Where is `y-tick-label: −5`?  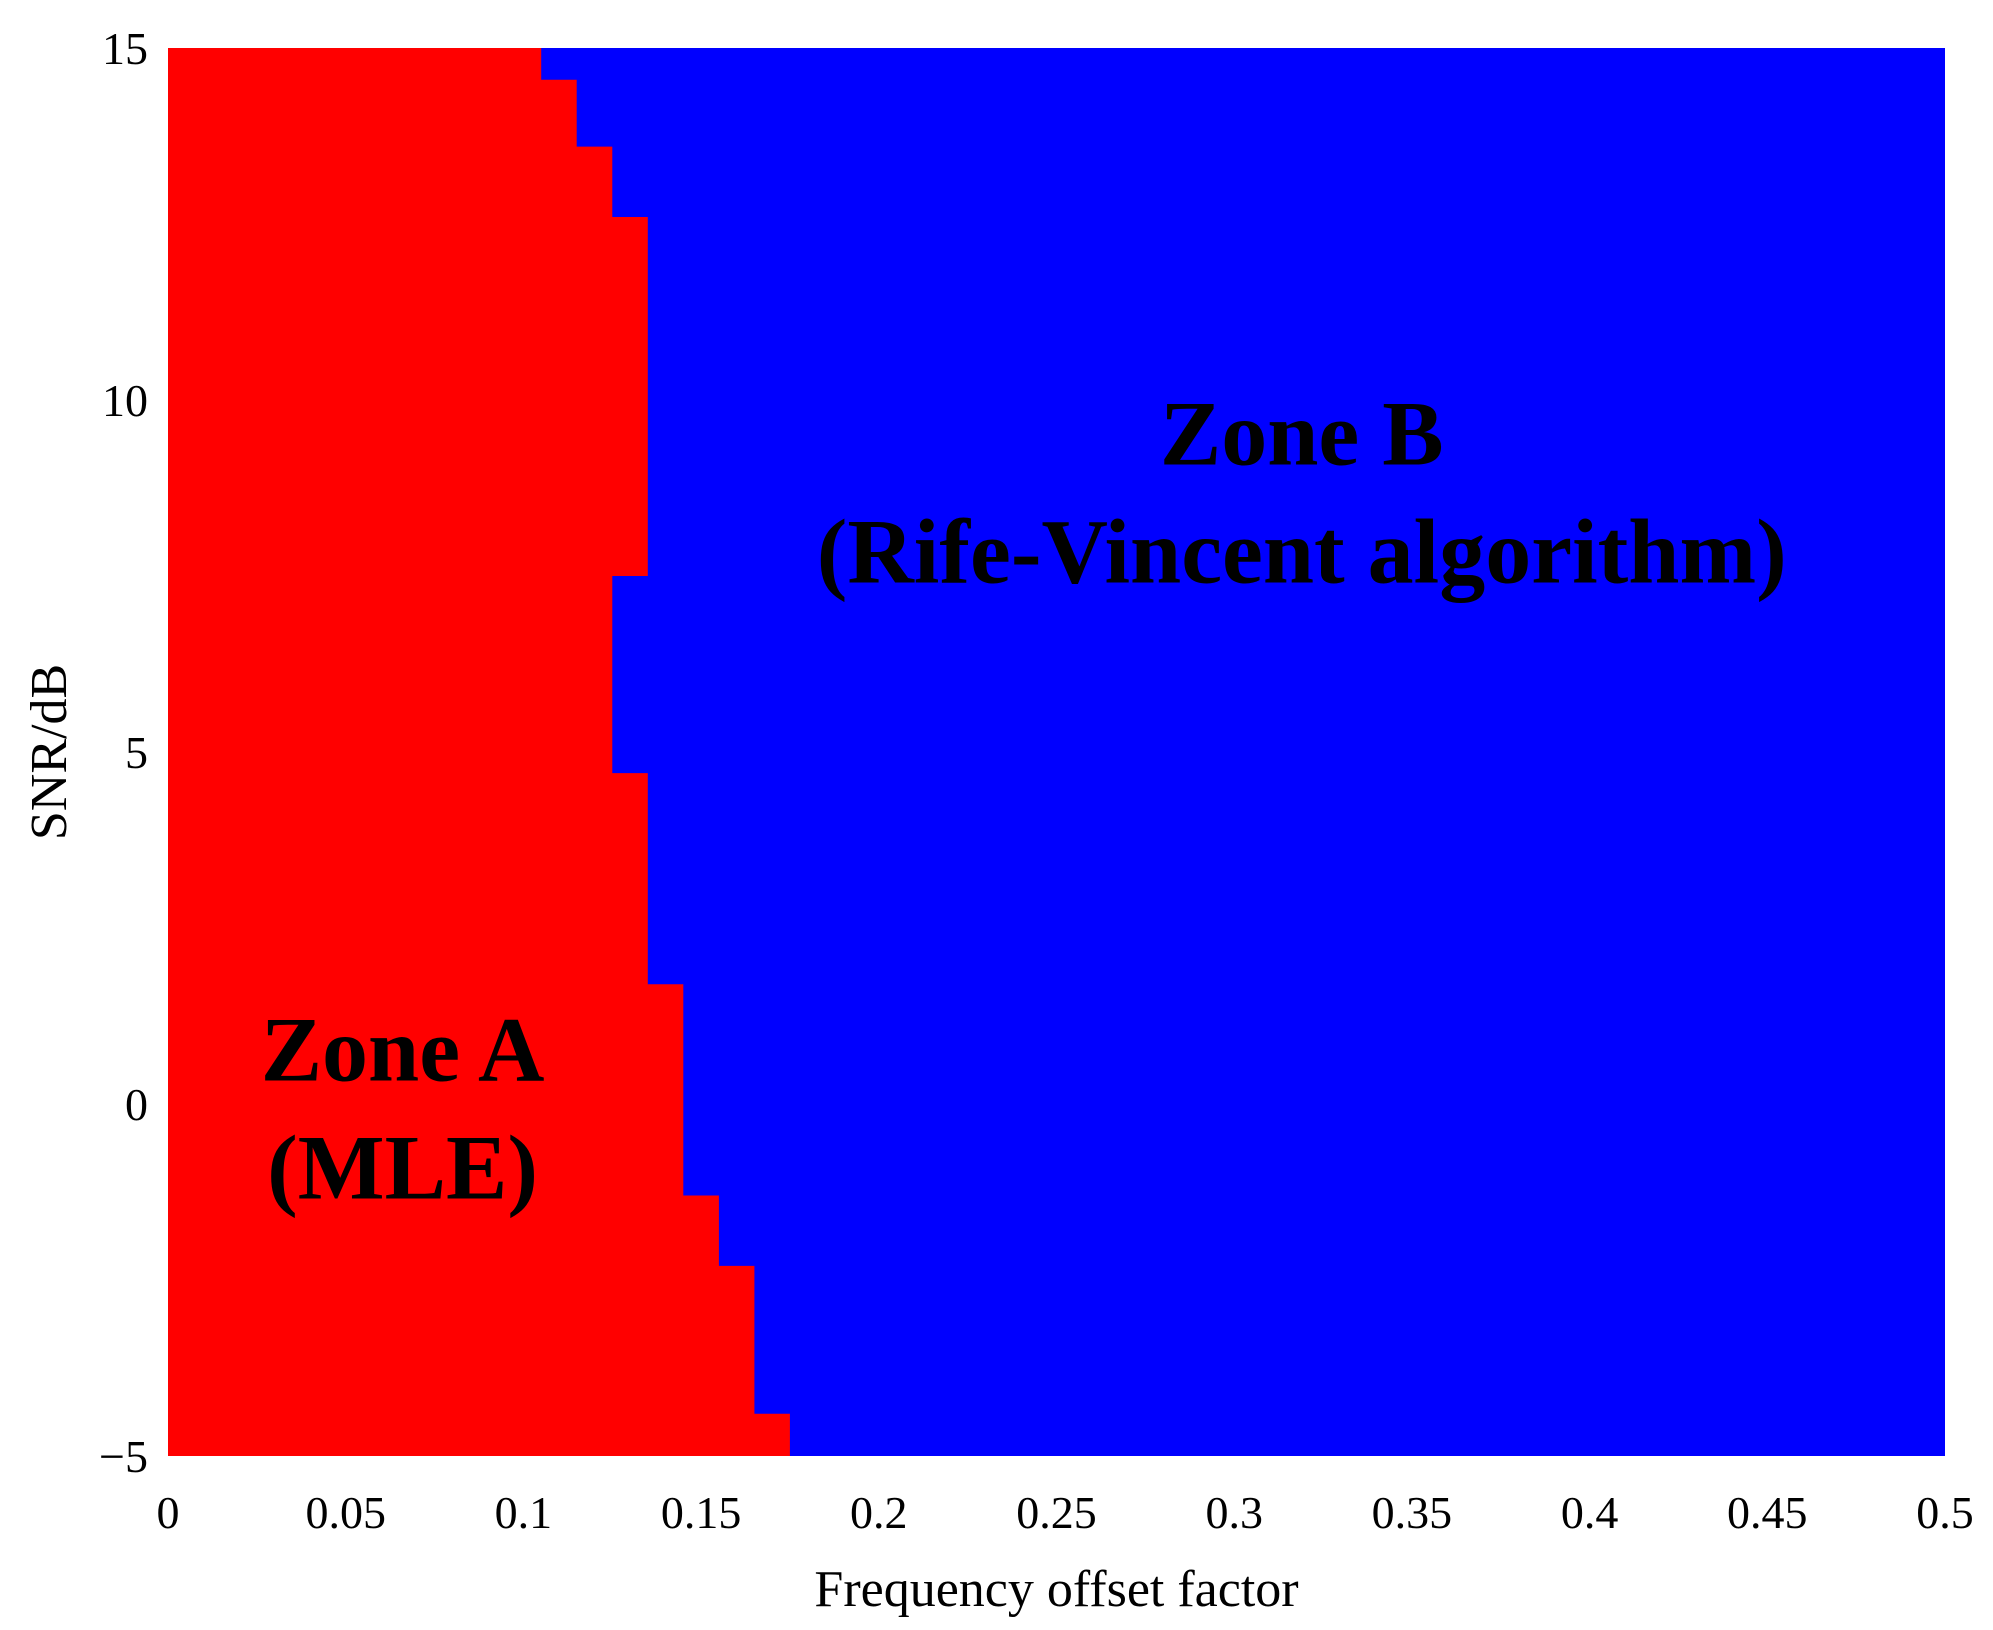 y-tick-label: −5 is located at coordinates (123, 1456).